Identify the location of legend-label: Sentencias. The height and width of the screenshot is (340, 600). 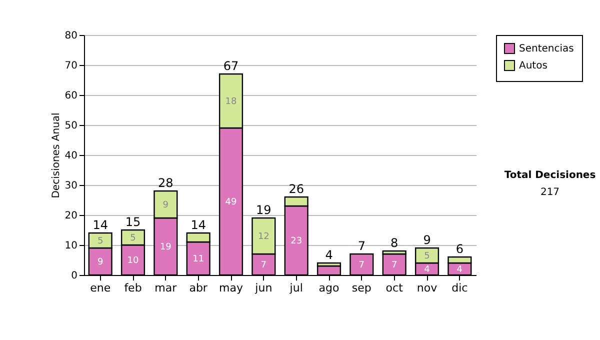
(546, 49).